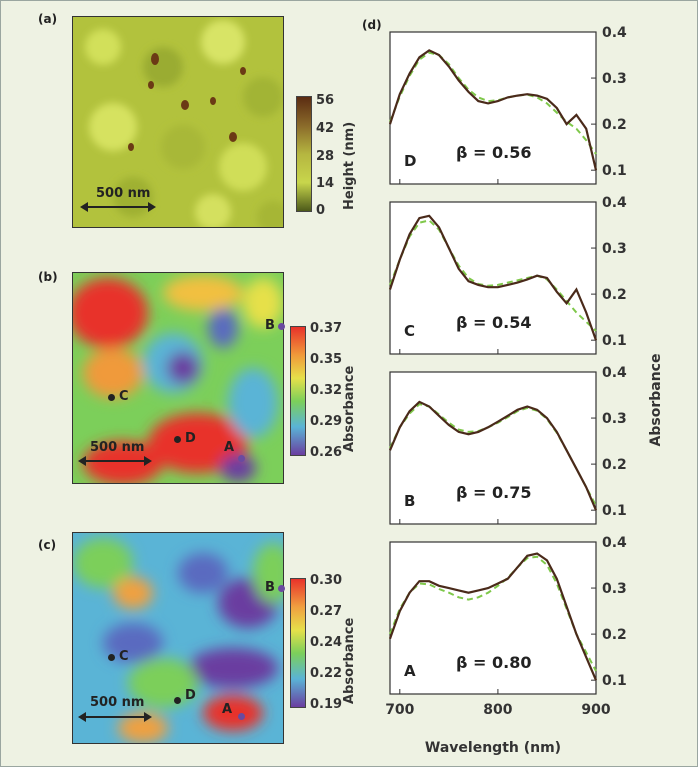 The width and height of the screenshot is (698, 767). What do you see at coordinates (47, 545) in the screenshot?
I see `panel-c-label: (c)` at bounding box center [47, 545].